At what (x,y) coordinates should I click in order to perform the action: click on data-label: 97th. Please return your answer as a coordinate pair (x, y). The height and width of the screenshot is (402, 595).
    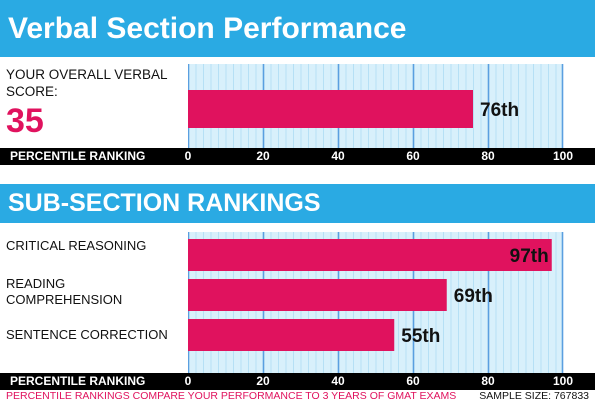
    Looking at the image, I should click on (529, 256).